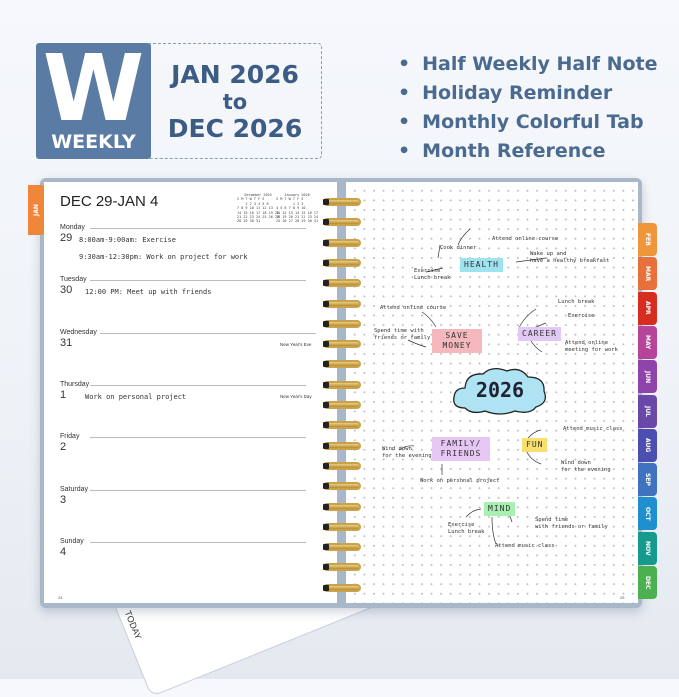 The image size is (679, 697). Describe the element at coordinates (535, 445) in the screenshot. I see `node-fun: FUN` at that location.